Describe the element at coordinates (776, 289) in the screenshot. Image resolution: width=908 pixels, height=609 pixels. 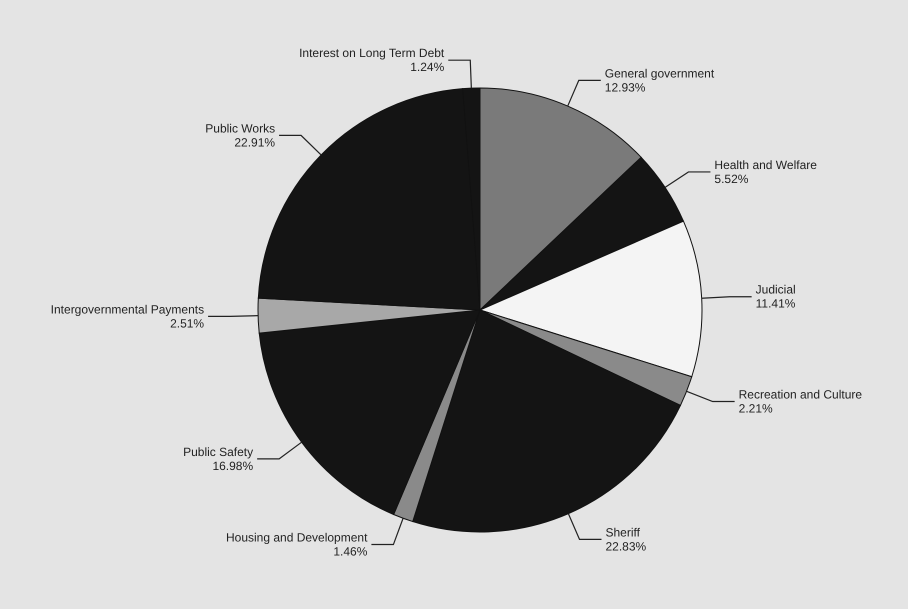
I see `slice-label: Judicial` at that location.